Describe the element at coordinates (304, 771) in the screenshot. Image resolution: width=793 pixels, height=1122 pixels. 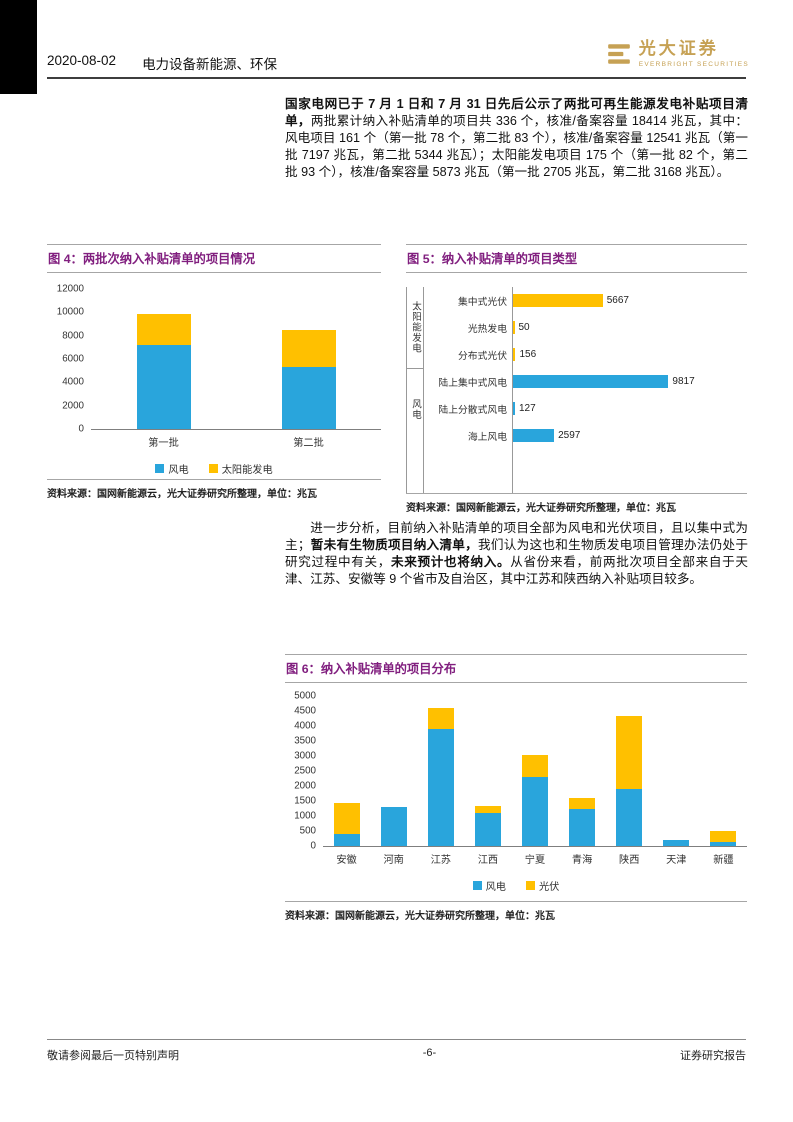
I see `y-axis: 5000 4500 4000 3500 3000 2500 2000 1500 1000 500 0` at that location.